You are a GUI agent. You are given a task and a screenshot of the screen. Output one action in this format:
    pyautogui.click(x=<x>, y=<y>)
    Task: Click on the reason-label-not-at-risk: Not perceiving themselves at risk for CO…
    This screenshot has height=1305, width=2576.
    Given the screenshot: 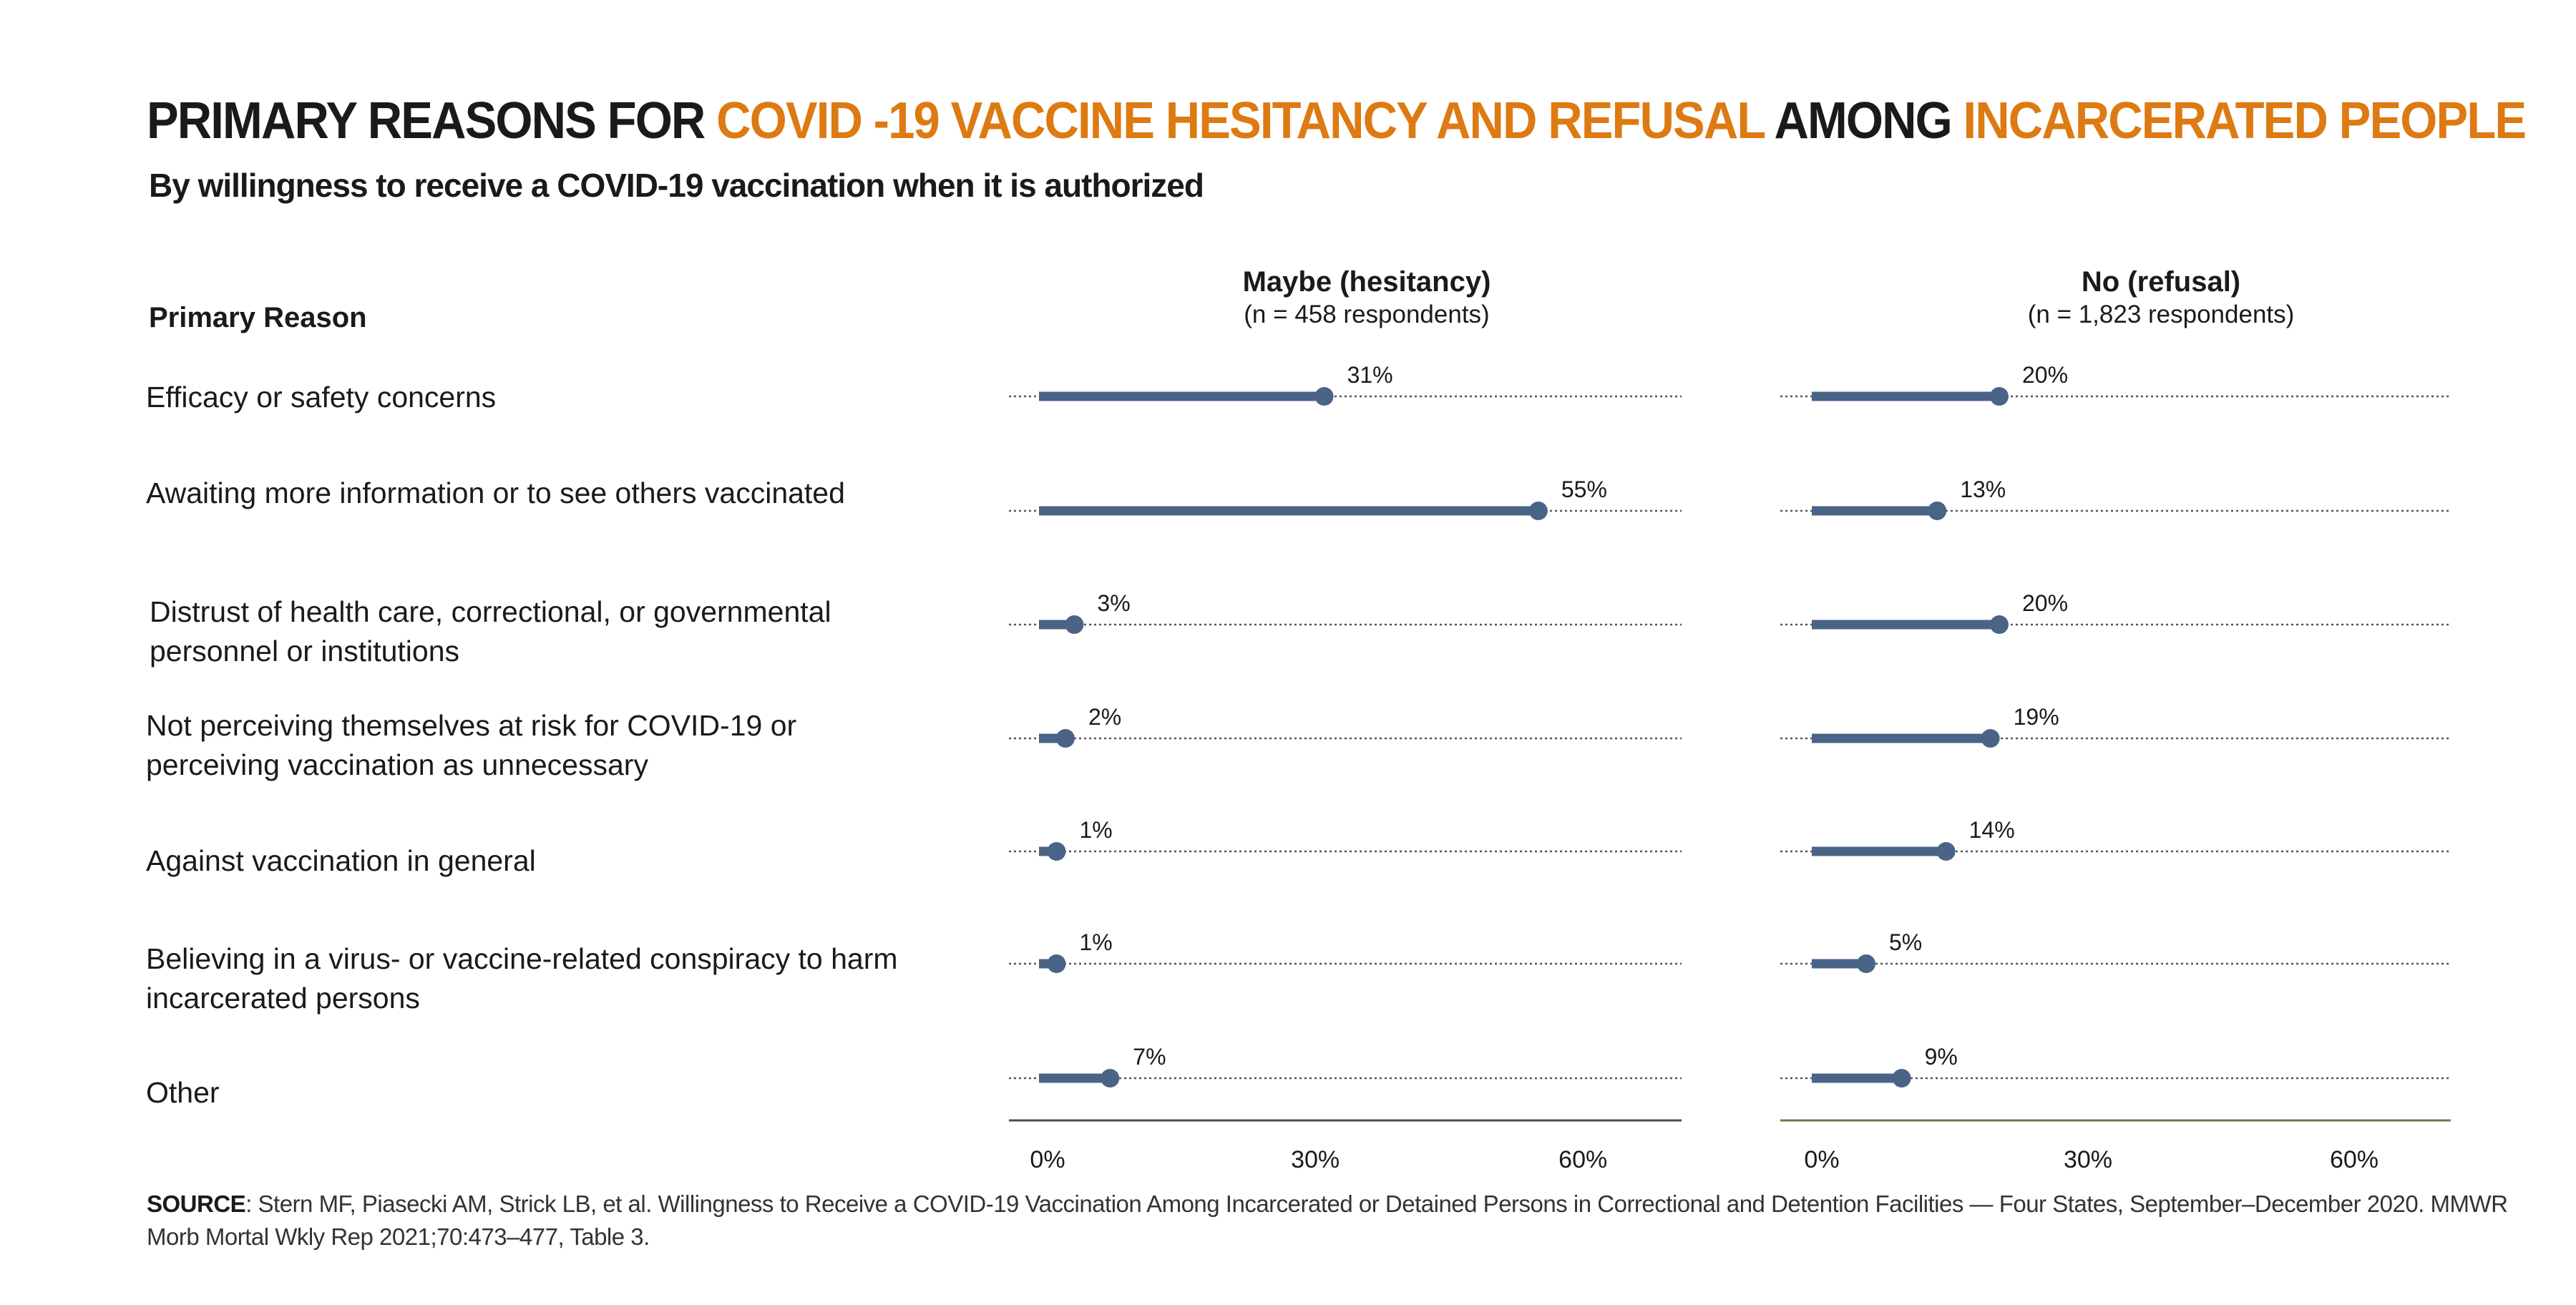 What is the action you would take?
    pyautogui.click(x=471, y=745)
    